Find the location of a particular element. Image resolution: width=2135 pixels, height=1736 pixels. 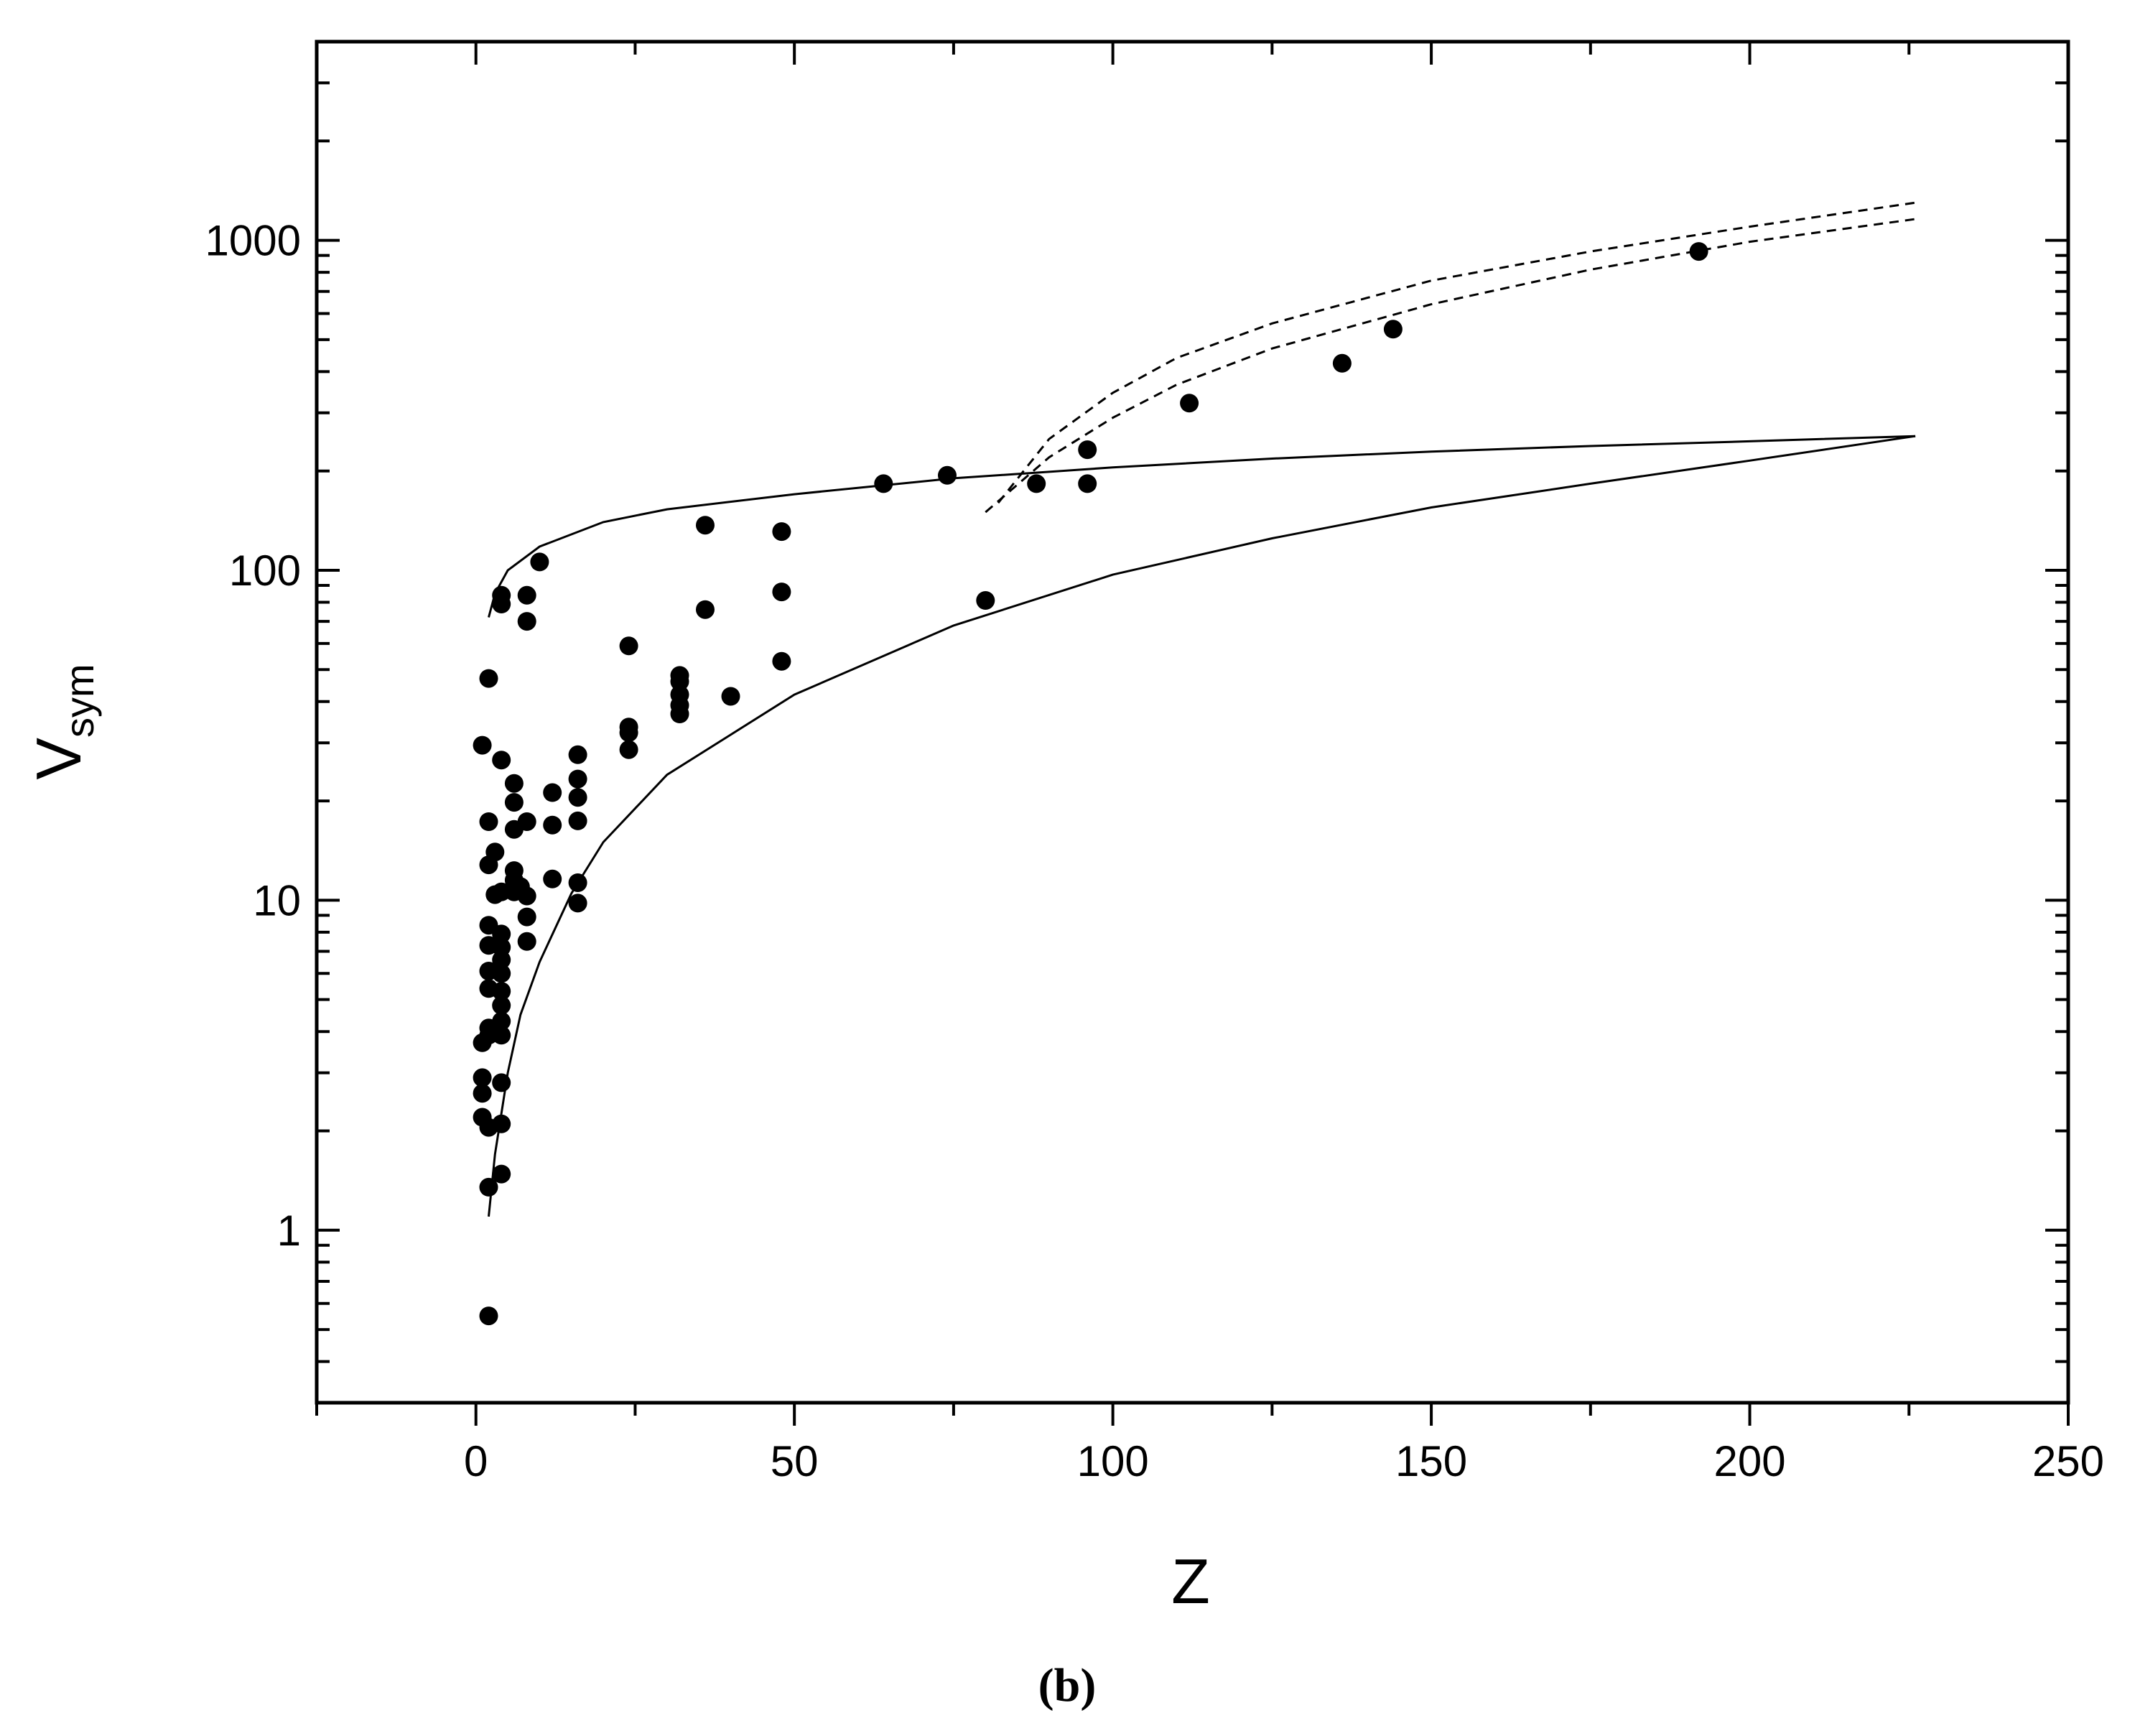

y-axis-title-main: V is located at coordinates (59, 759).